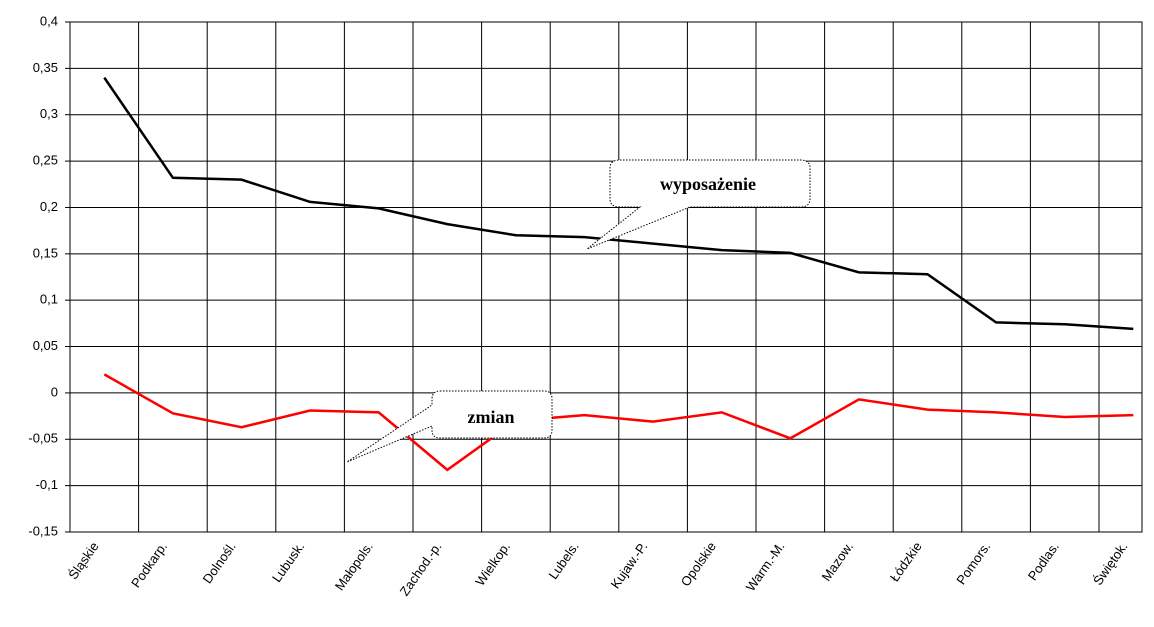 The image size is (1154, 627). What do you see at coordinates (45, 345) in the screenshot?
I see `y-tick-label: 0,05` at bounding box center [45, 345].